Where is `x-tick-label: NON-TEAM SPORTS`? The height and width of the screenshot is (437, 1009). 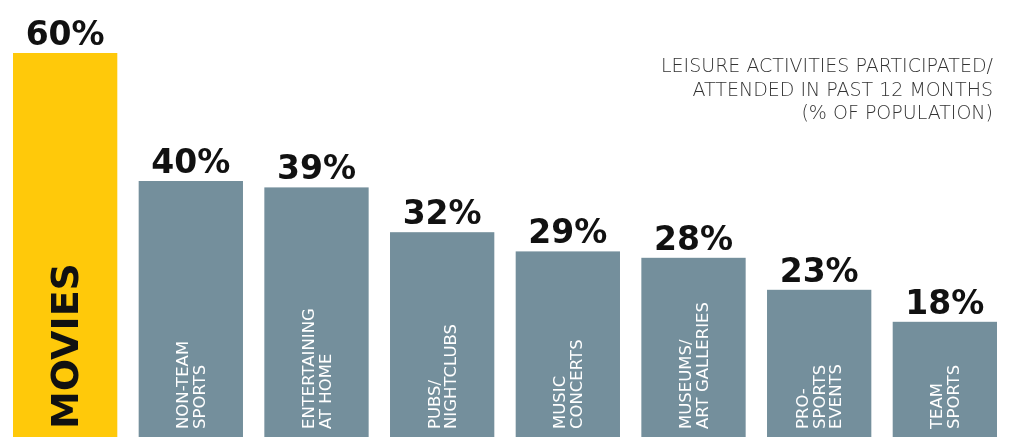
x-tick-label: NON-TEAM SPORTS is located at coordinates (191, 384).